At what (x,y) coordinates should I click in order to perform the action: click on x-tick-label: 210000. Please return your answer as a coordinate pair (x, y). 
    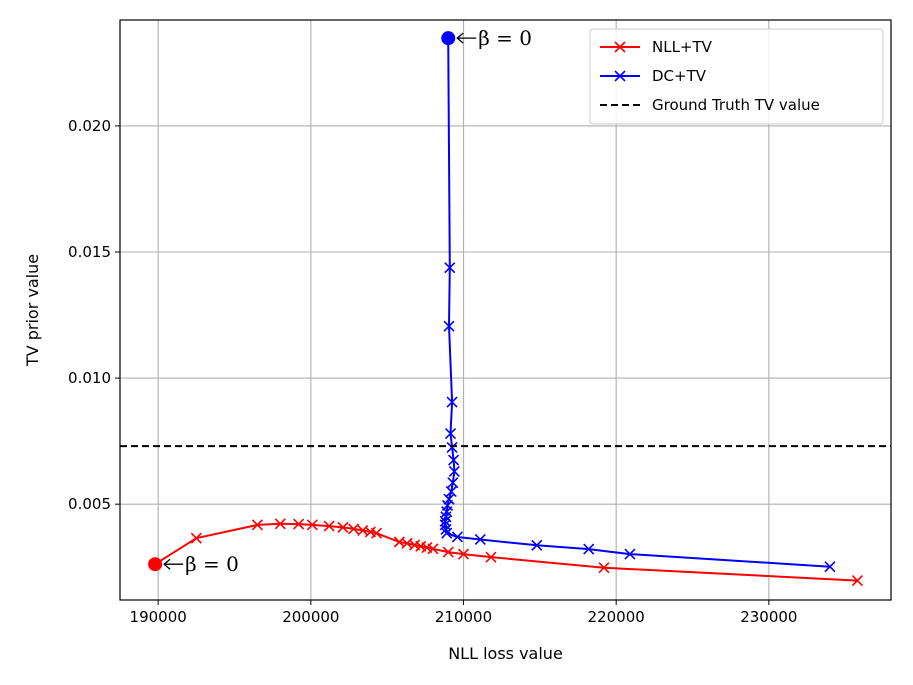
    Looking at the image, I should click on (463, 617).